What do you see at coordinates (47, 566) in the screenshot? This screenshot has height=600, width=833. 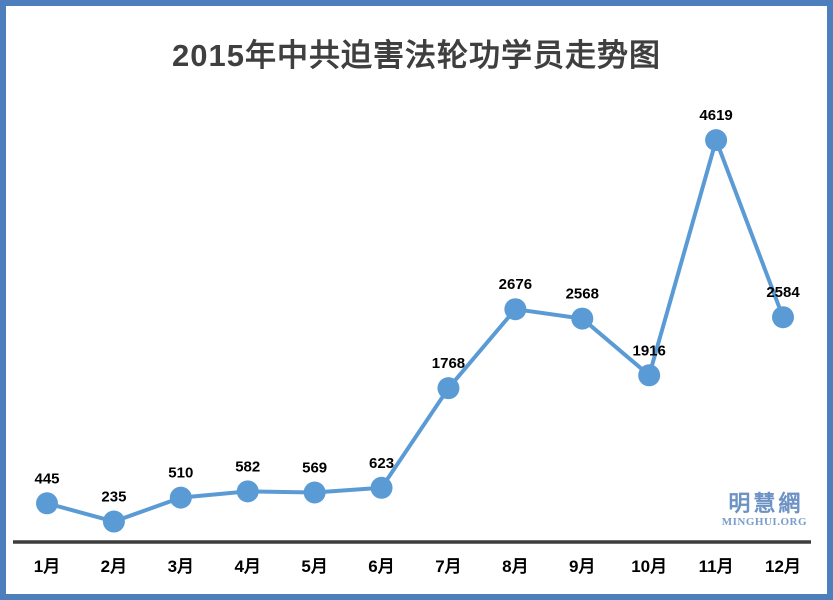 I see `x-tick-label: 1月` at bounding box center [47, 566].